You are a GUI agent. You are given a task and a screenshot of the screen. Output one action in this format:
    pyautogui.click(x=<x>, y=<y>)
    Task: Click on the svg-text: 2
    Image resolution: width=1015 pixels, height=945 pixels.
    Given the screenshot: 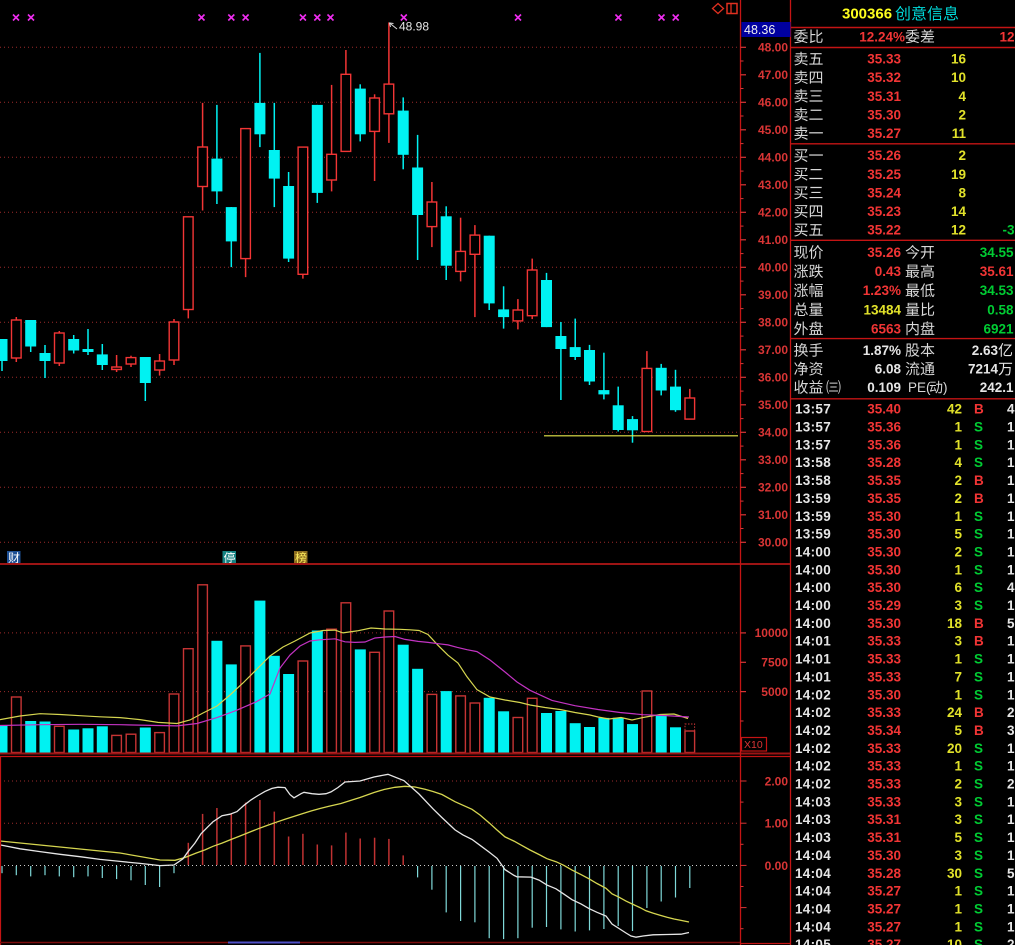 What is the action you would take?
    pyautogui.click(x=958, y=784)
    